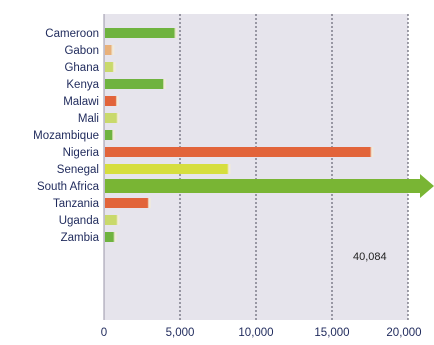  Describe the element at coordinates (81, 51) in the screenshot. I see `category-label-gabon: Gabon` at that location.